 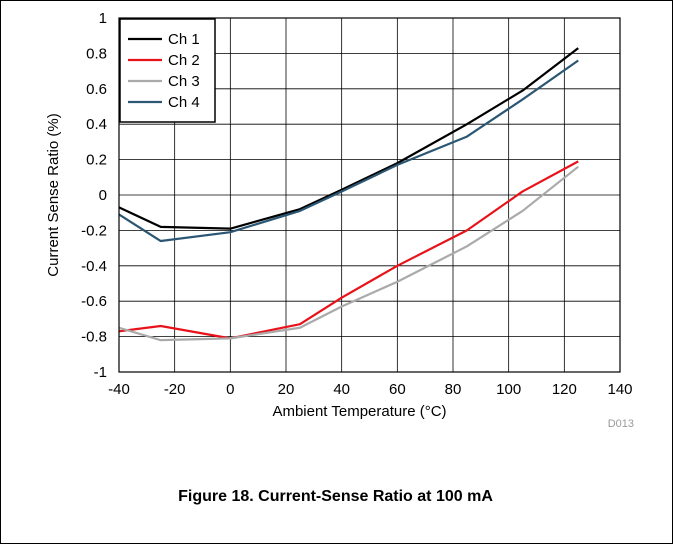 I want to click on legend: Ch 1 Ch 2 Ch 3 Ch 4, so click(x=167, y=70).